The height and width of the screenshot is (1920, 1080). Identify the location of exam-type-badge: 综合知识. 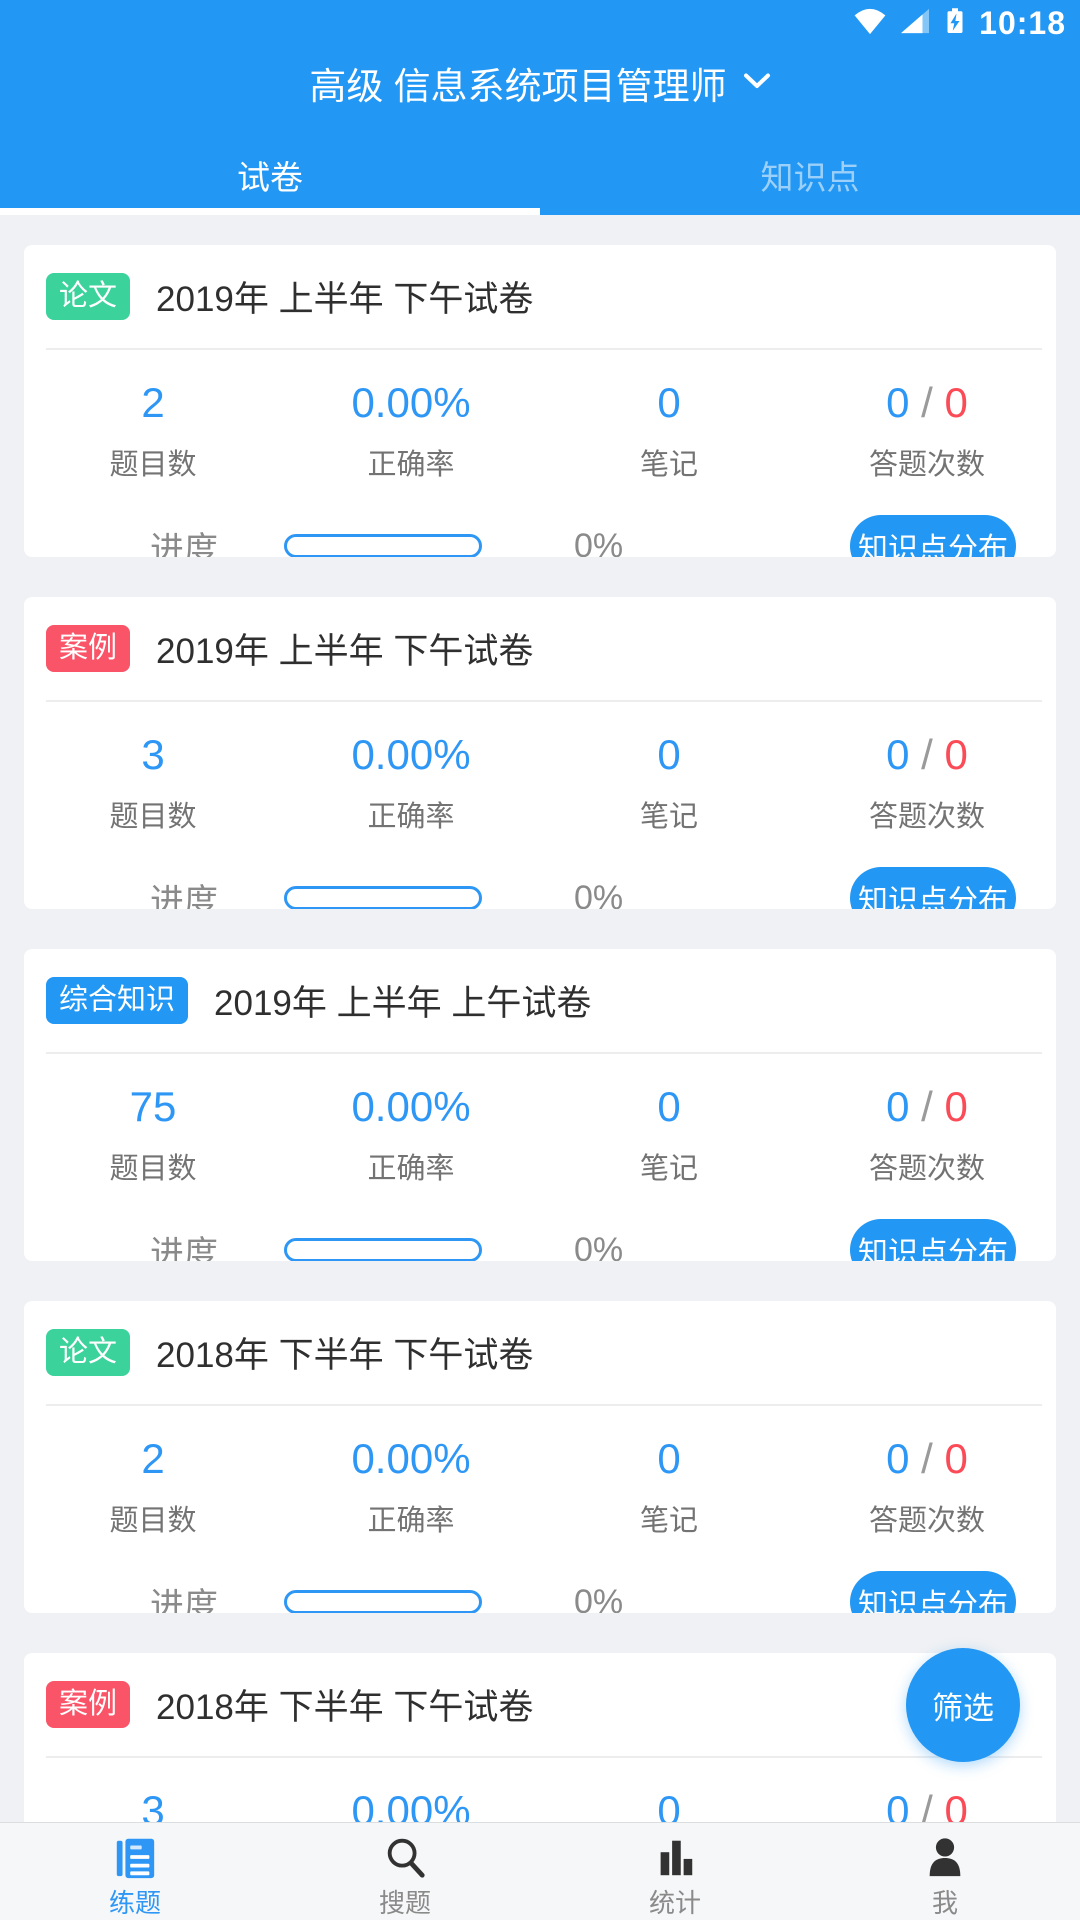
(117, 1000).